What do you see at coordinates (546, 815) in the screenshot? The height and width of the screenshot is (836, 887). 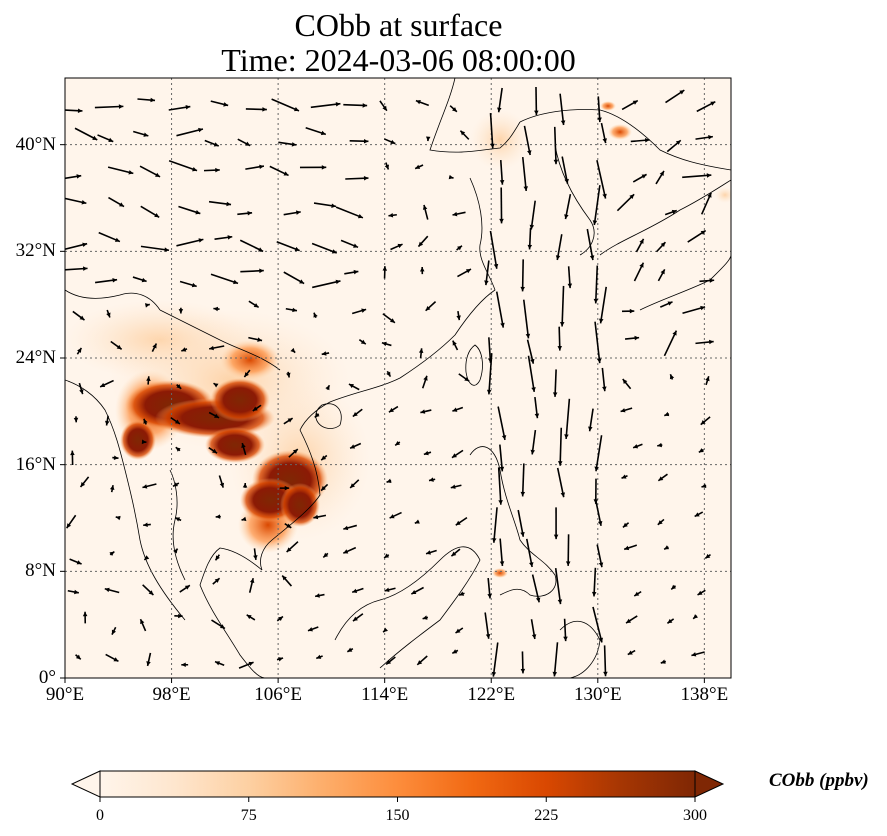 I see `colorbar-tick-label: 225` at bounding box center [546, 815].